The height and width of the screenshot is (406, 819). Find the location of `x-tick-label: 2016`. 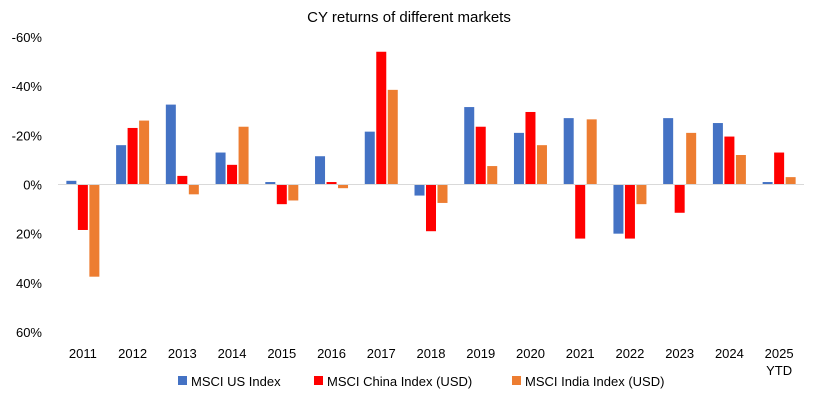

x-tick-label: 2016 is located at coordinates (331, 353).